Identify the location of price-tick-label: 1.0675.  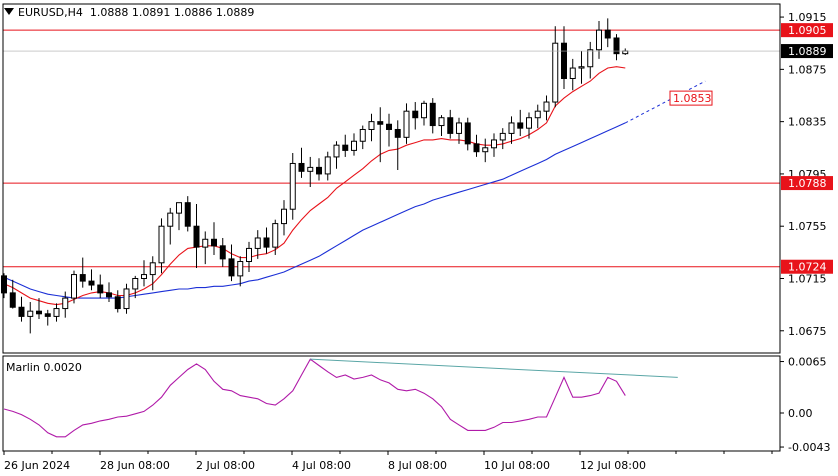
(807, 331).